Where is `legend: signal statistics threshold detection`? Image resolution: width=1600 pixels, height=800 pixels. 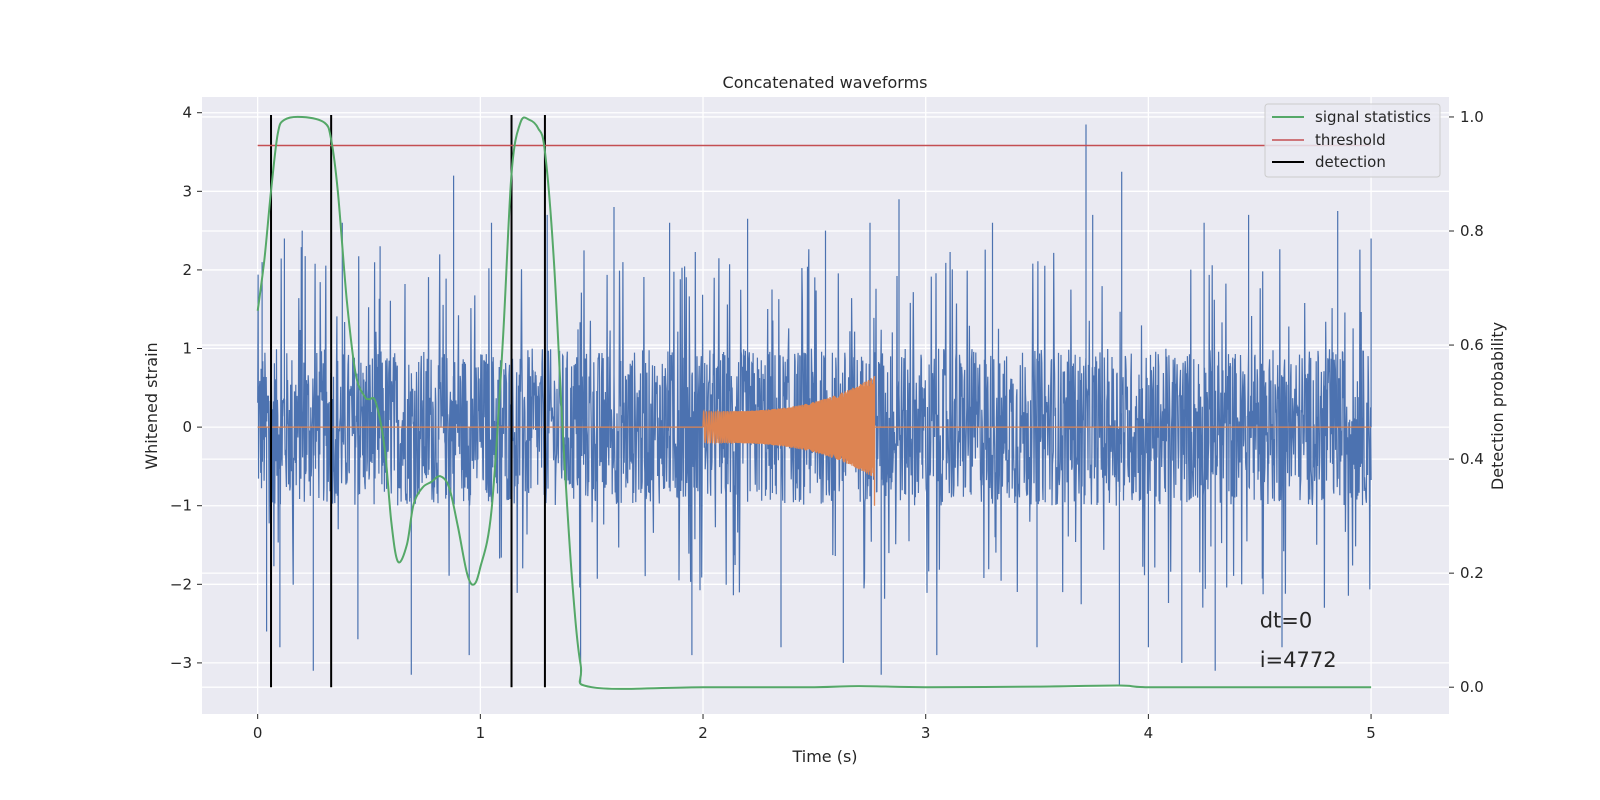
legend: signal statistics threshold detection is located at coordinates (1352, 140).